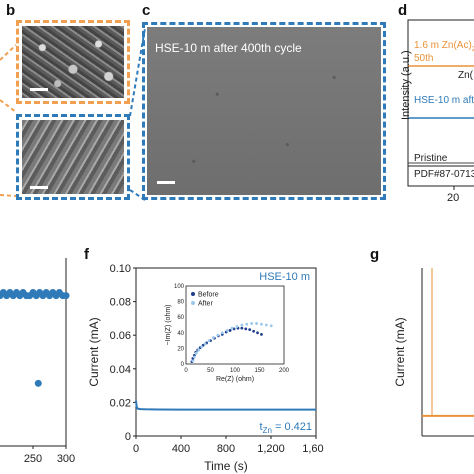 The image size is (474, 474). Describe the element at coordinates (444, 46) in the screenshot. I see `xrd-trace-orange-label: 1.6 m Zn(Ac)2` at that location.